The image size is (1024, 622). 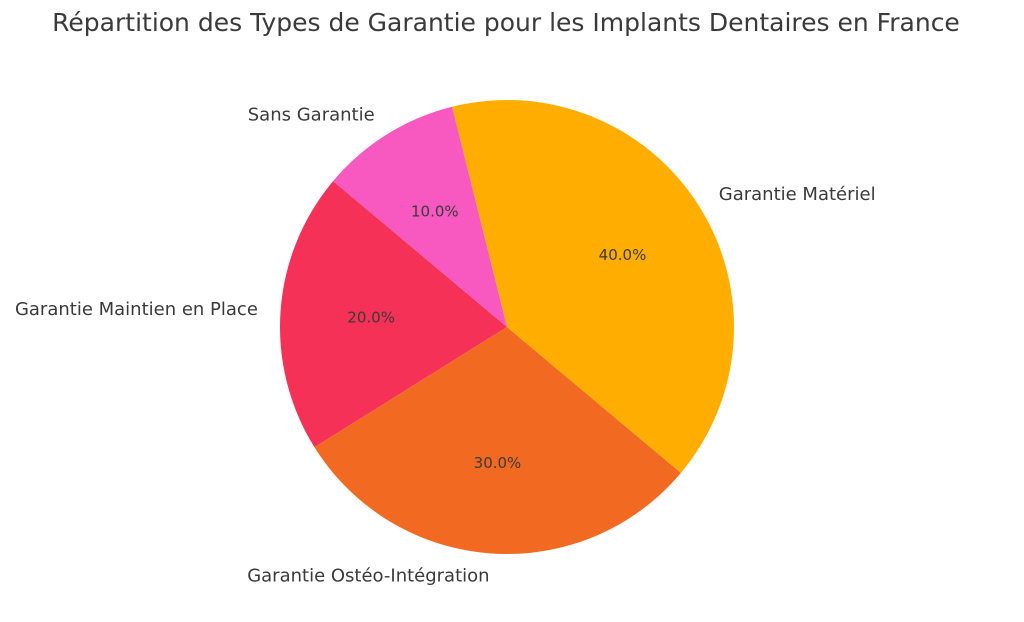 I want to click on slice-percent-label: 10.0%, so click(x=435, y=211).